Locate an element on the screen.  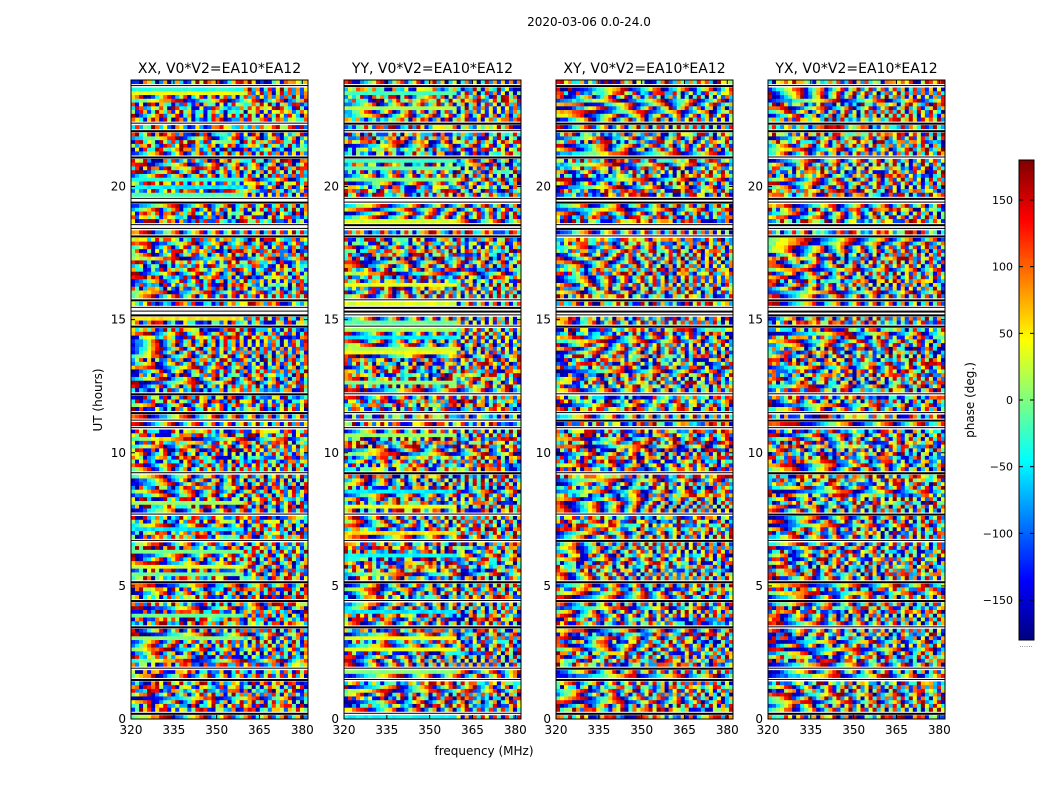
colorbar-ticks: 150 100 50 0 −50 −100 −150 is located at coordinates (1008, 400).